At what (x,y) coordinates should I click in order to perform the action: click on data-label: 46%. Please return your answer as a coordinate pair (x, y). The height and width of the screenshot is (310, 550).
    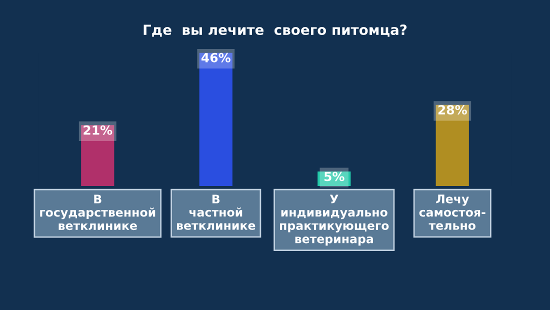
    Looking at the image, I should click on (215, 57).